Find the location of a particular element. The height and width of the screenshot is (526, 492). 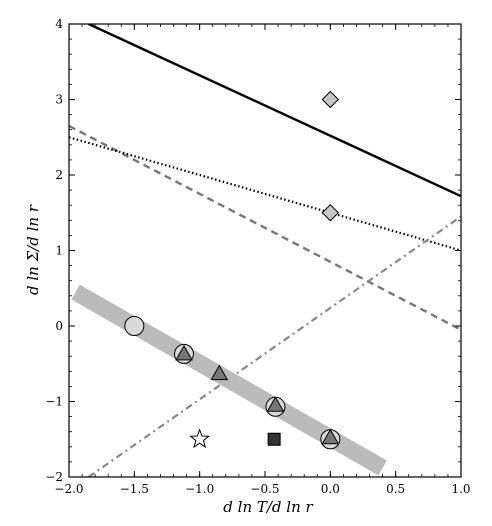

x-tick-label: −0.5 is located at coordinates (264, 489).